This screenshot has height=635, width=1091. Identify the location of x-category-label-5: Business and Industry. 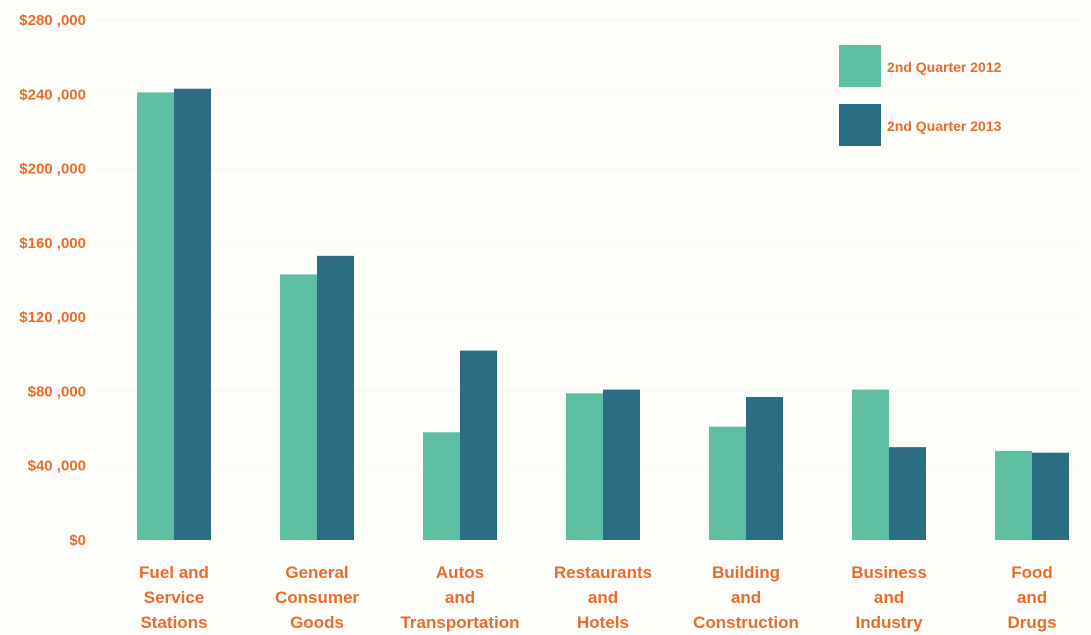
(889, 597).